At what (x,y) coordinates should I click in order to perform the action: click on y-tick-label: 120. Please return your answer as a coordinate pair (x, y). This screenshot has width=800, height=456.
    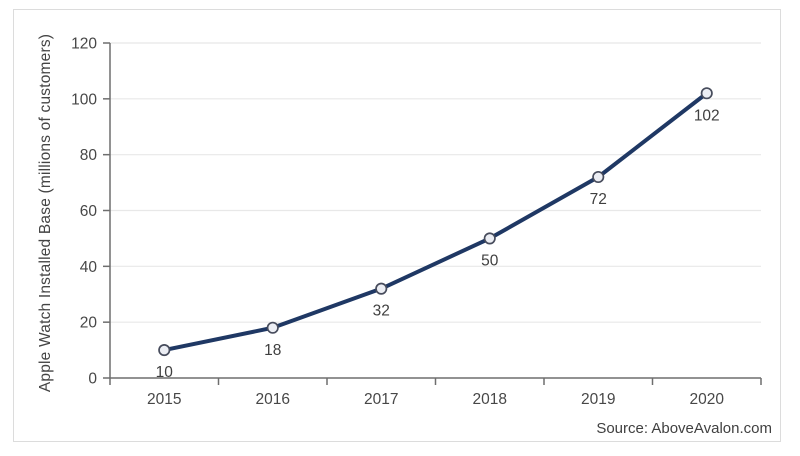
    Looking at the image, I should click on (84, 44).